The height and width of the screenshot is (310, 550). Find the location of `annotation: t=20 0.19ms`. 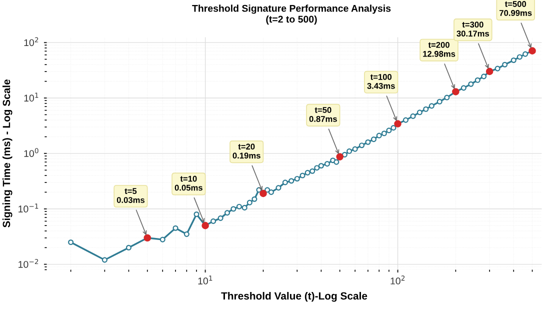

annotation: t=20 0.19ms is located at coordinates (246, 151).